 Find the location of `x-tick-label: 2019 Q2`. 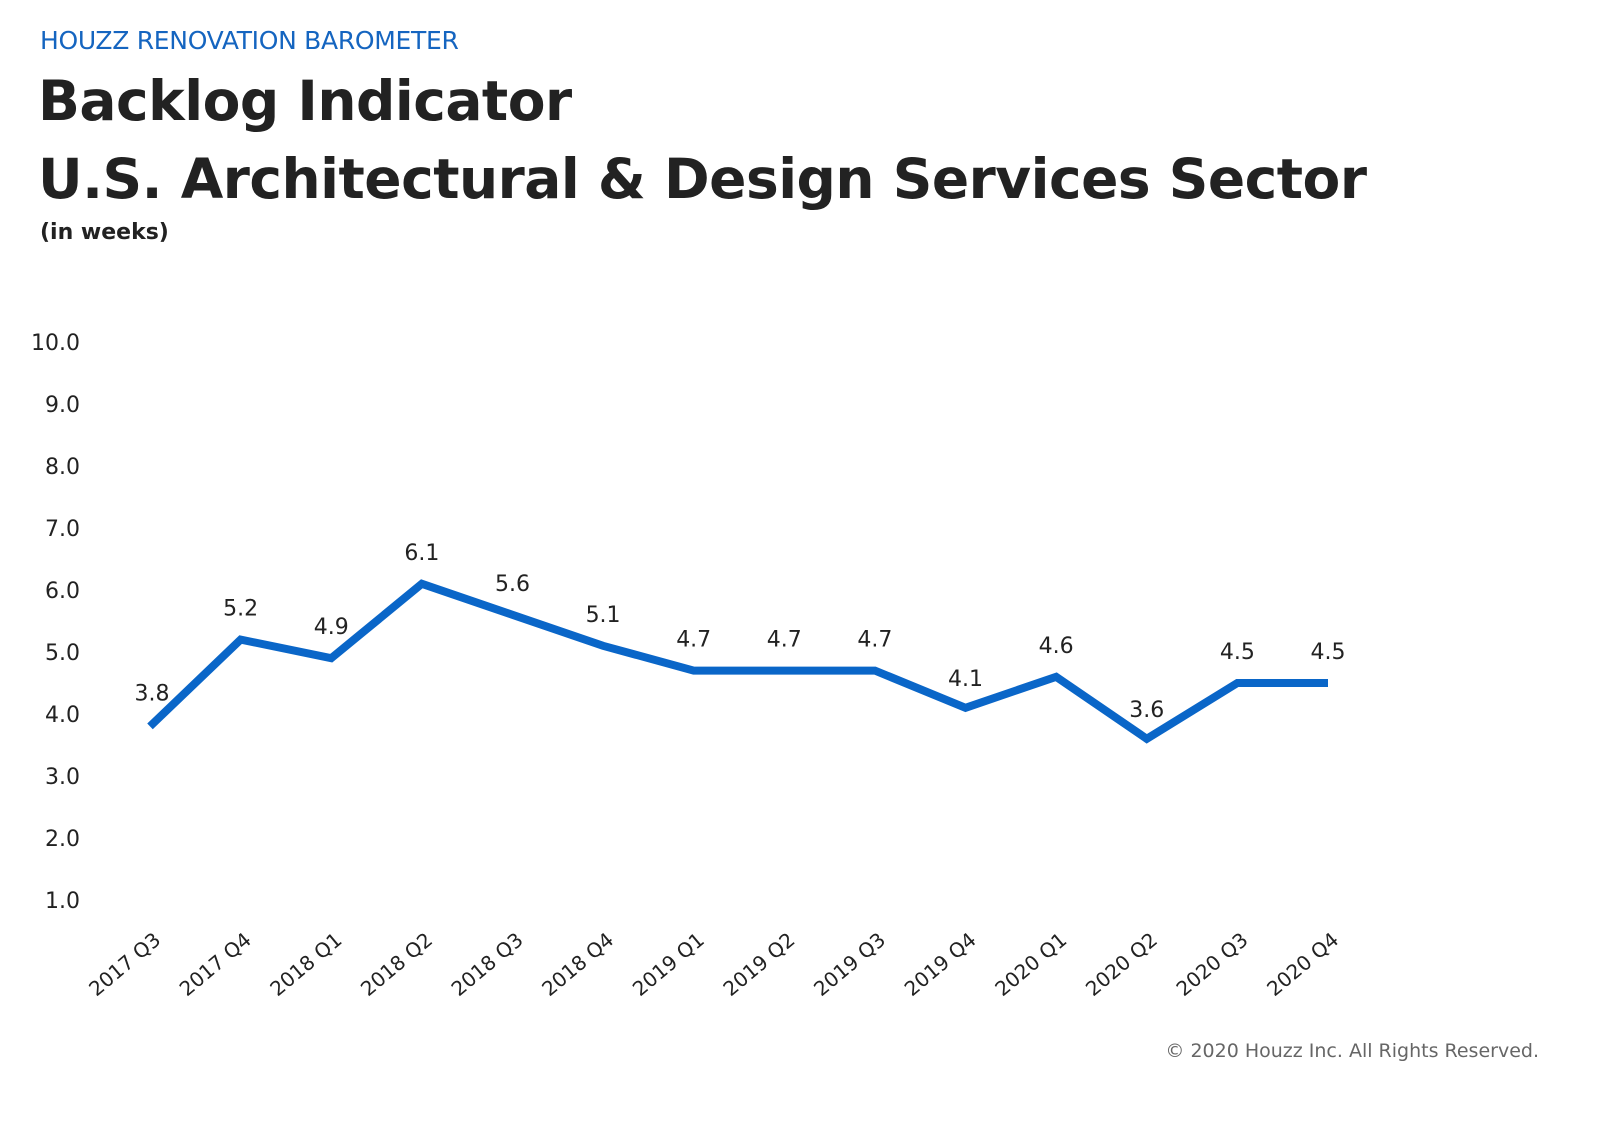

x-tick-label: 2019 Q2 is located at coordinates (758, 963).